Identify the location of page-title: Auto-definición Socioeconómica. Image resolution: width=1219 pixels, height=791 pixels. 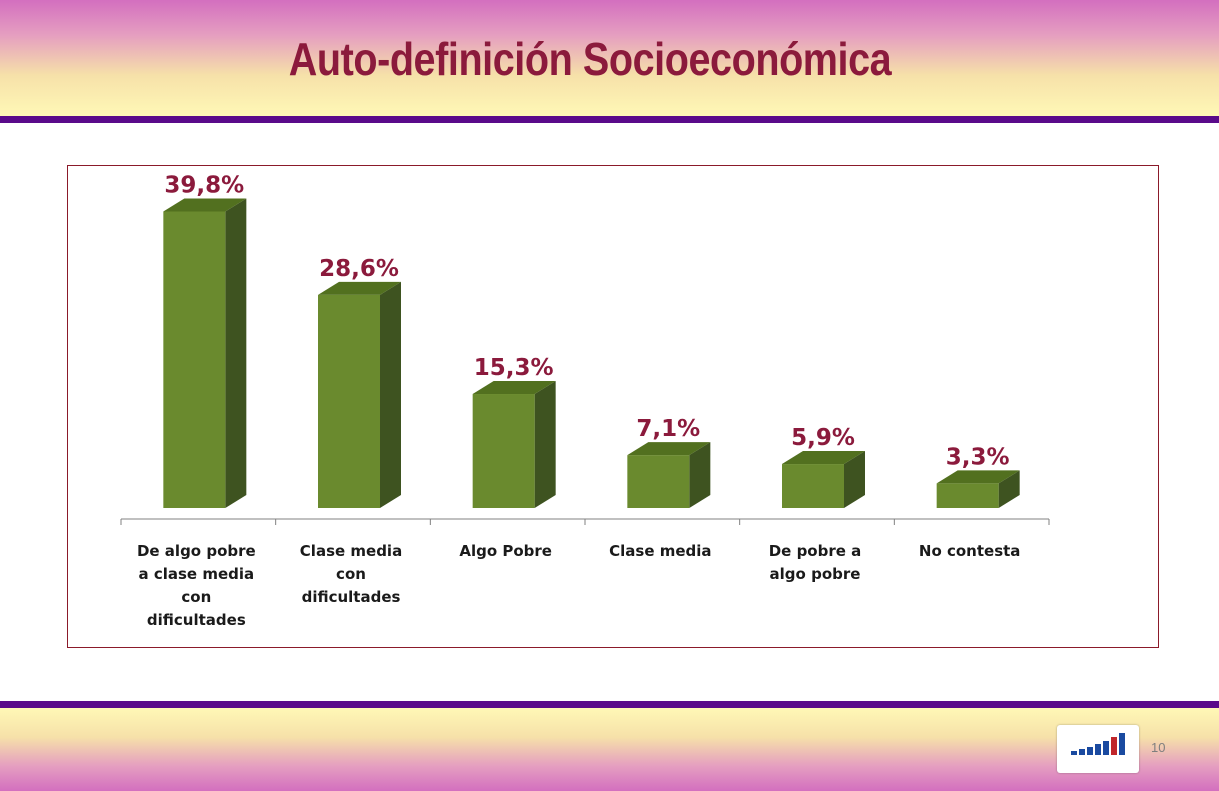
(590, 59).